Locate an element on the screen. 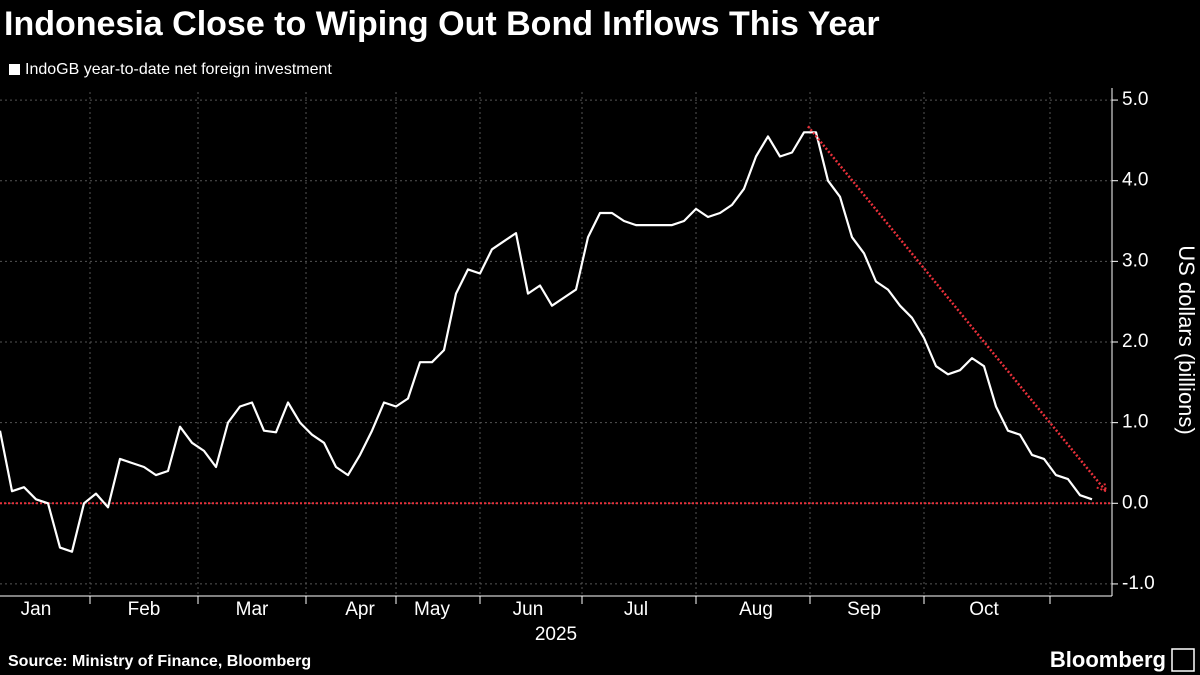  x-tick-label: Jan is located at coordinates (36, 609).